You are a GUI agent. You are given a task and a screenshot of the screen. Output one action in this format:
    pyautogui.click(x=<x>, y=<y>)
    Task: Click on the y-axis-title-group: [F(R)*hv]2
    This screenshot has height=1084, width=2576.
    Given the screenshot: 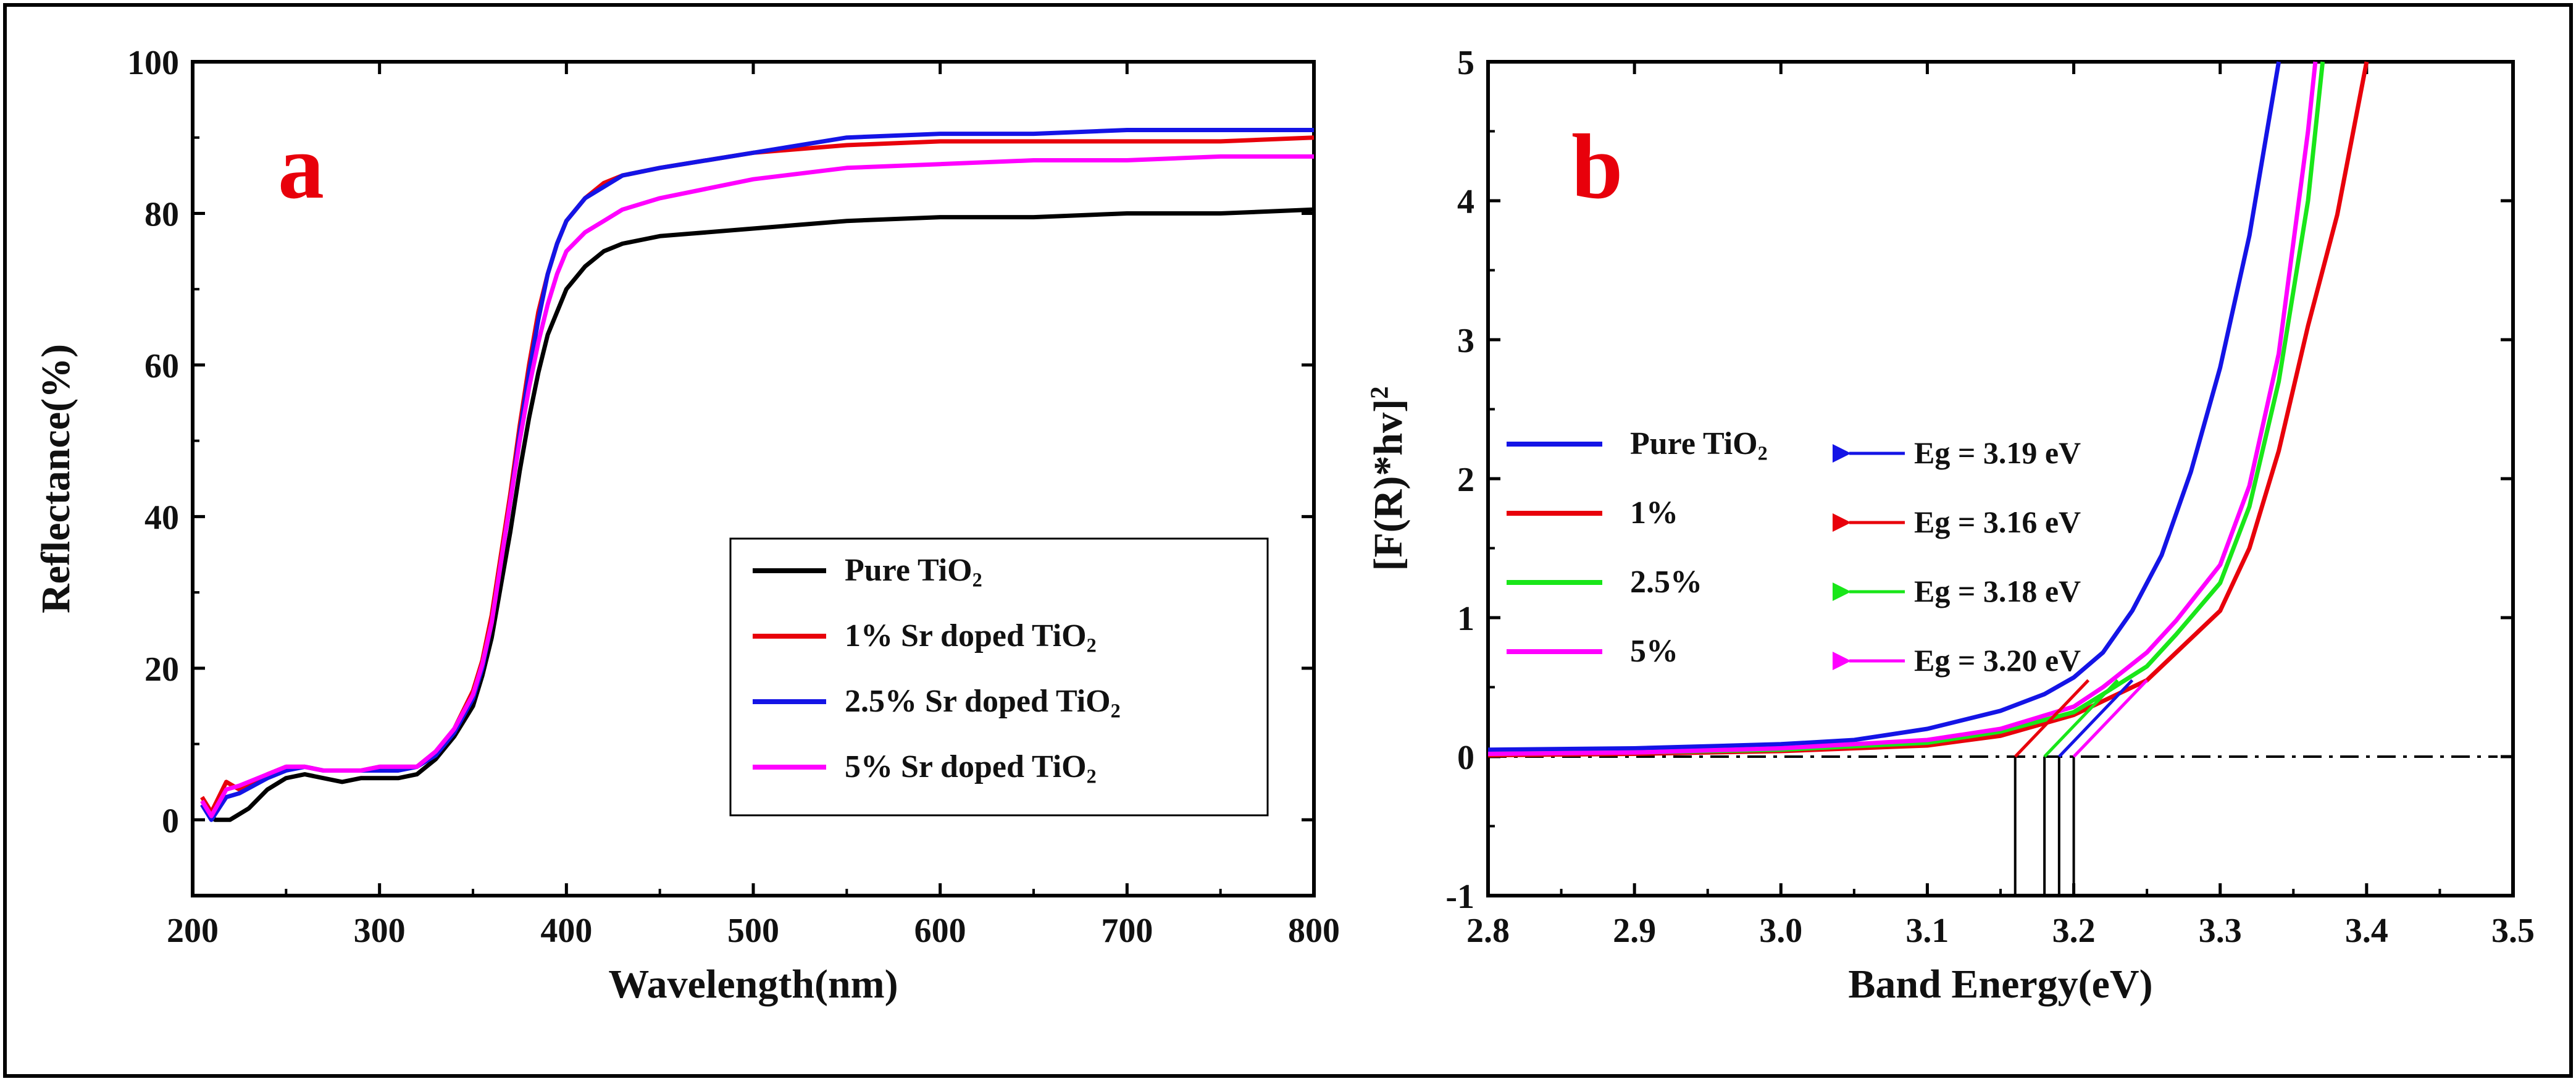 What is the action you would take?
    pyautogui.click(x=1388, y=478)
    